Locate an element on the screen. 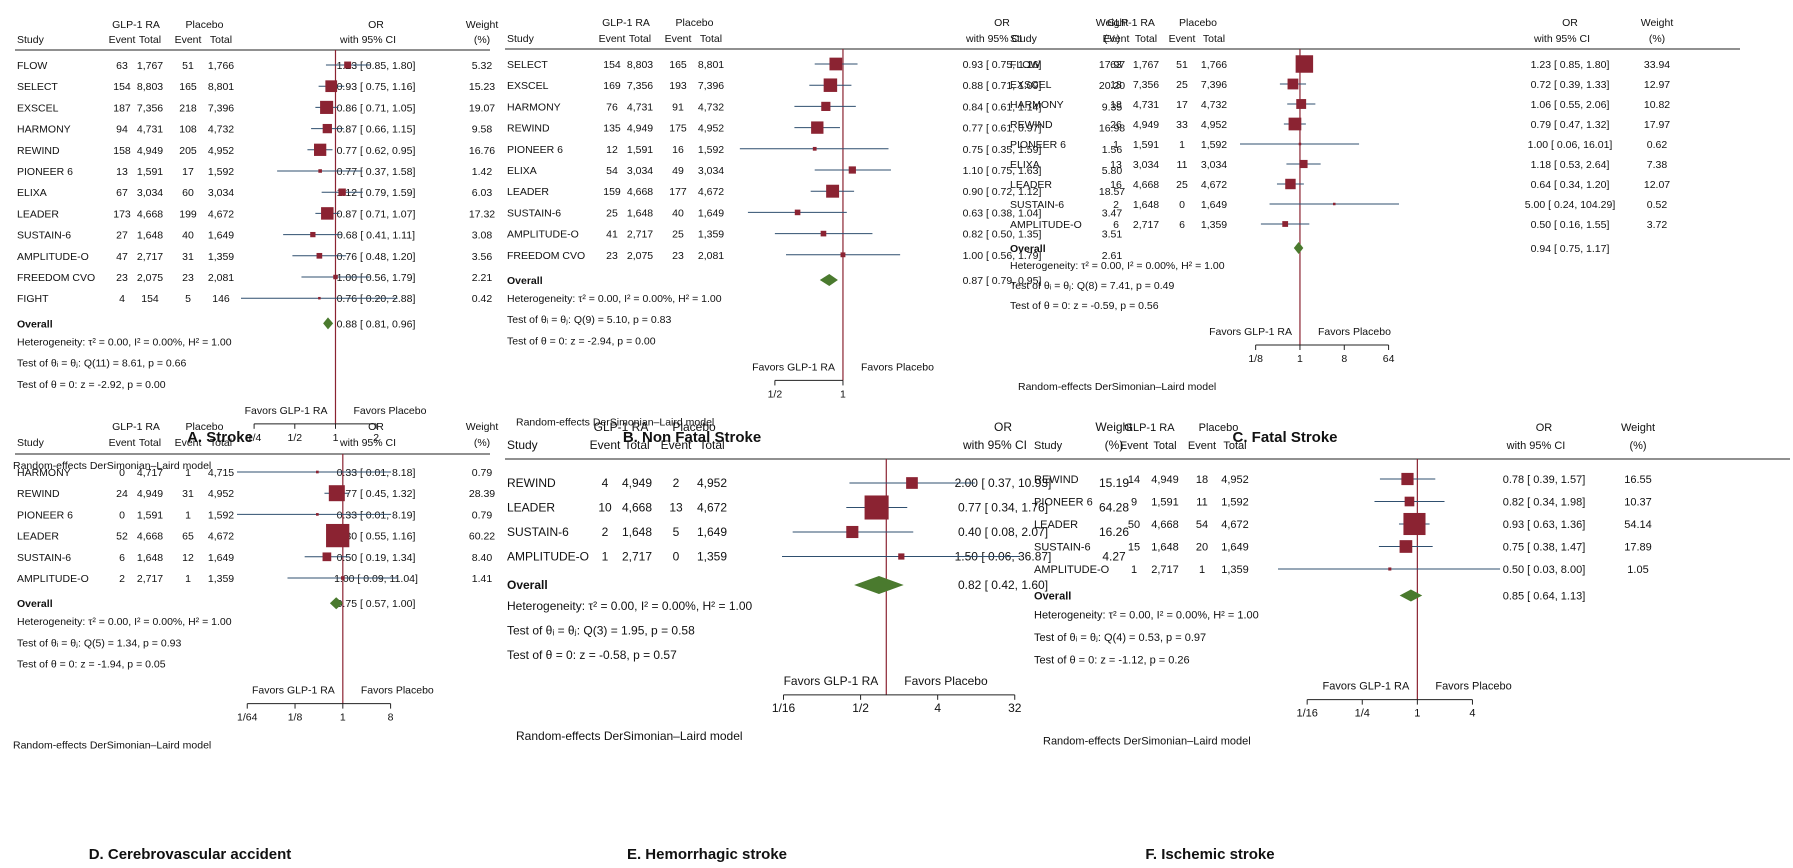  placebo-events: 165 is located at coordinates (678, 65).